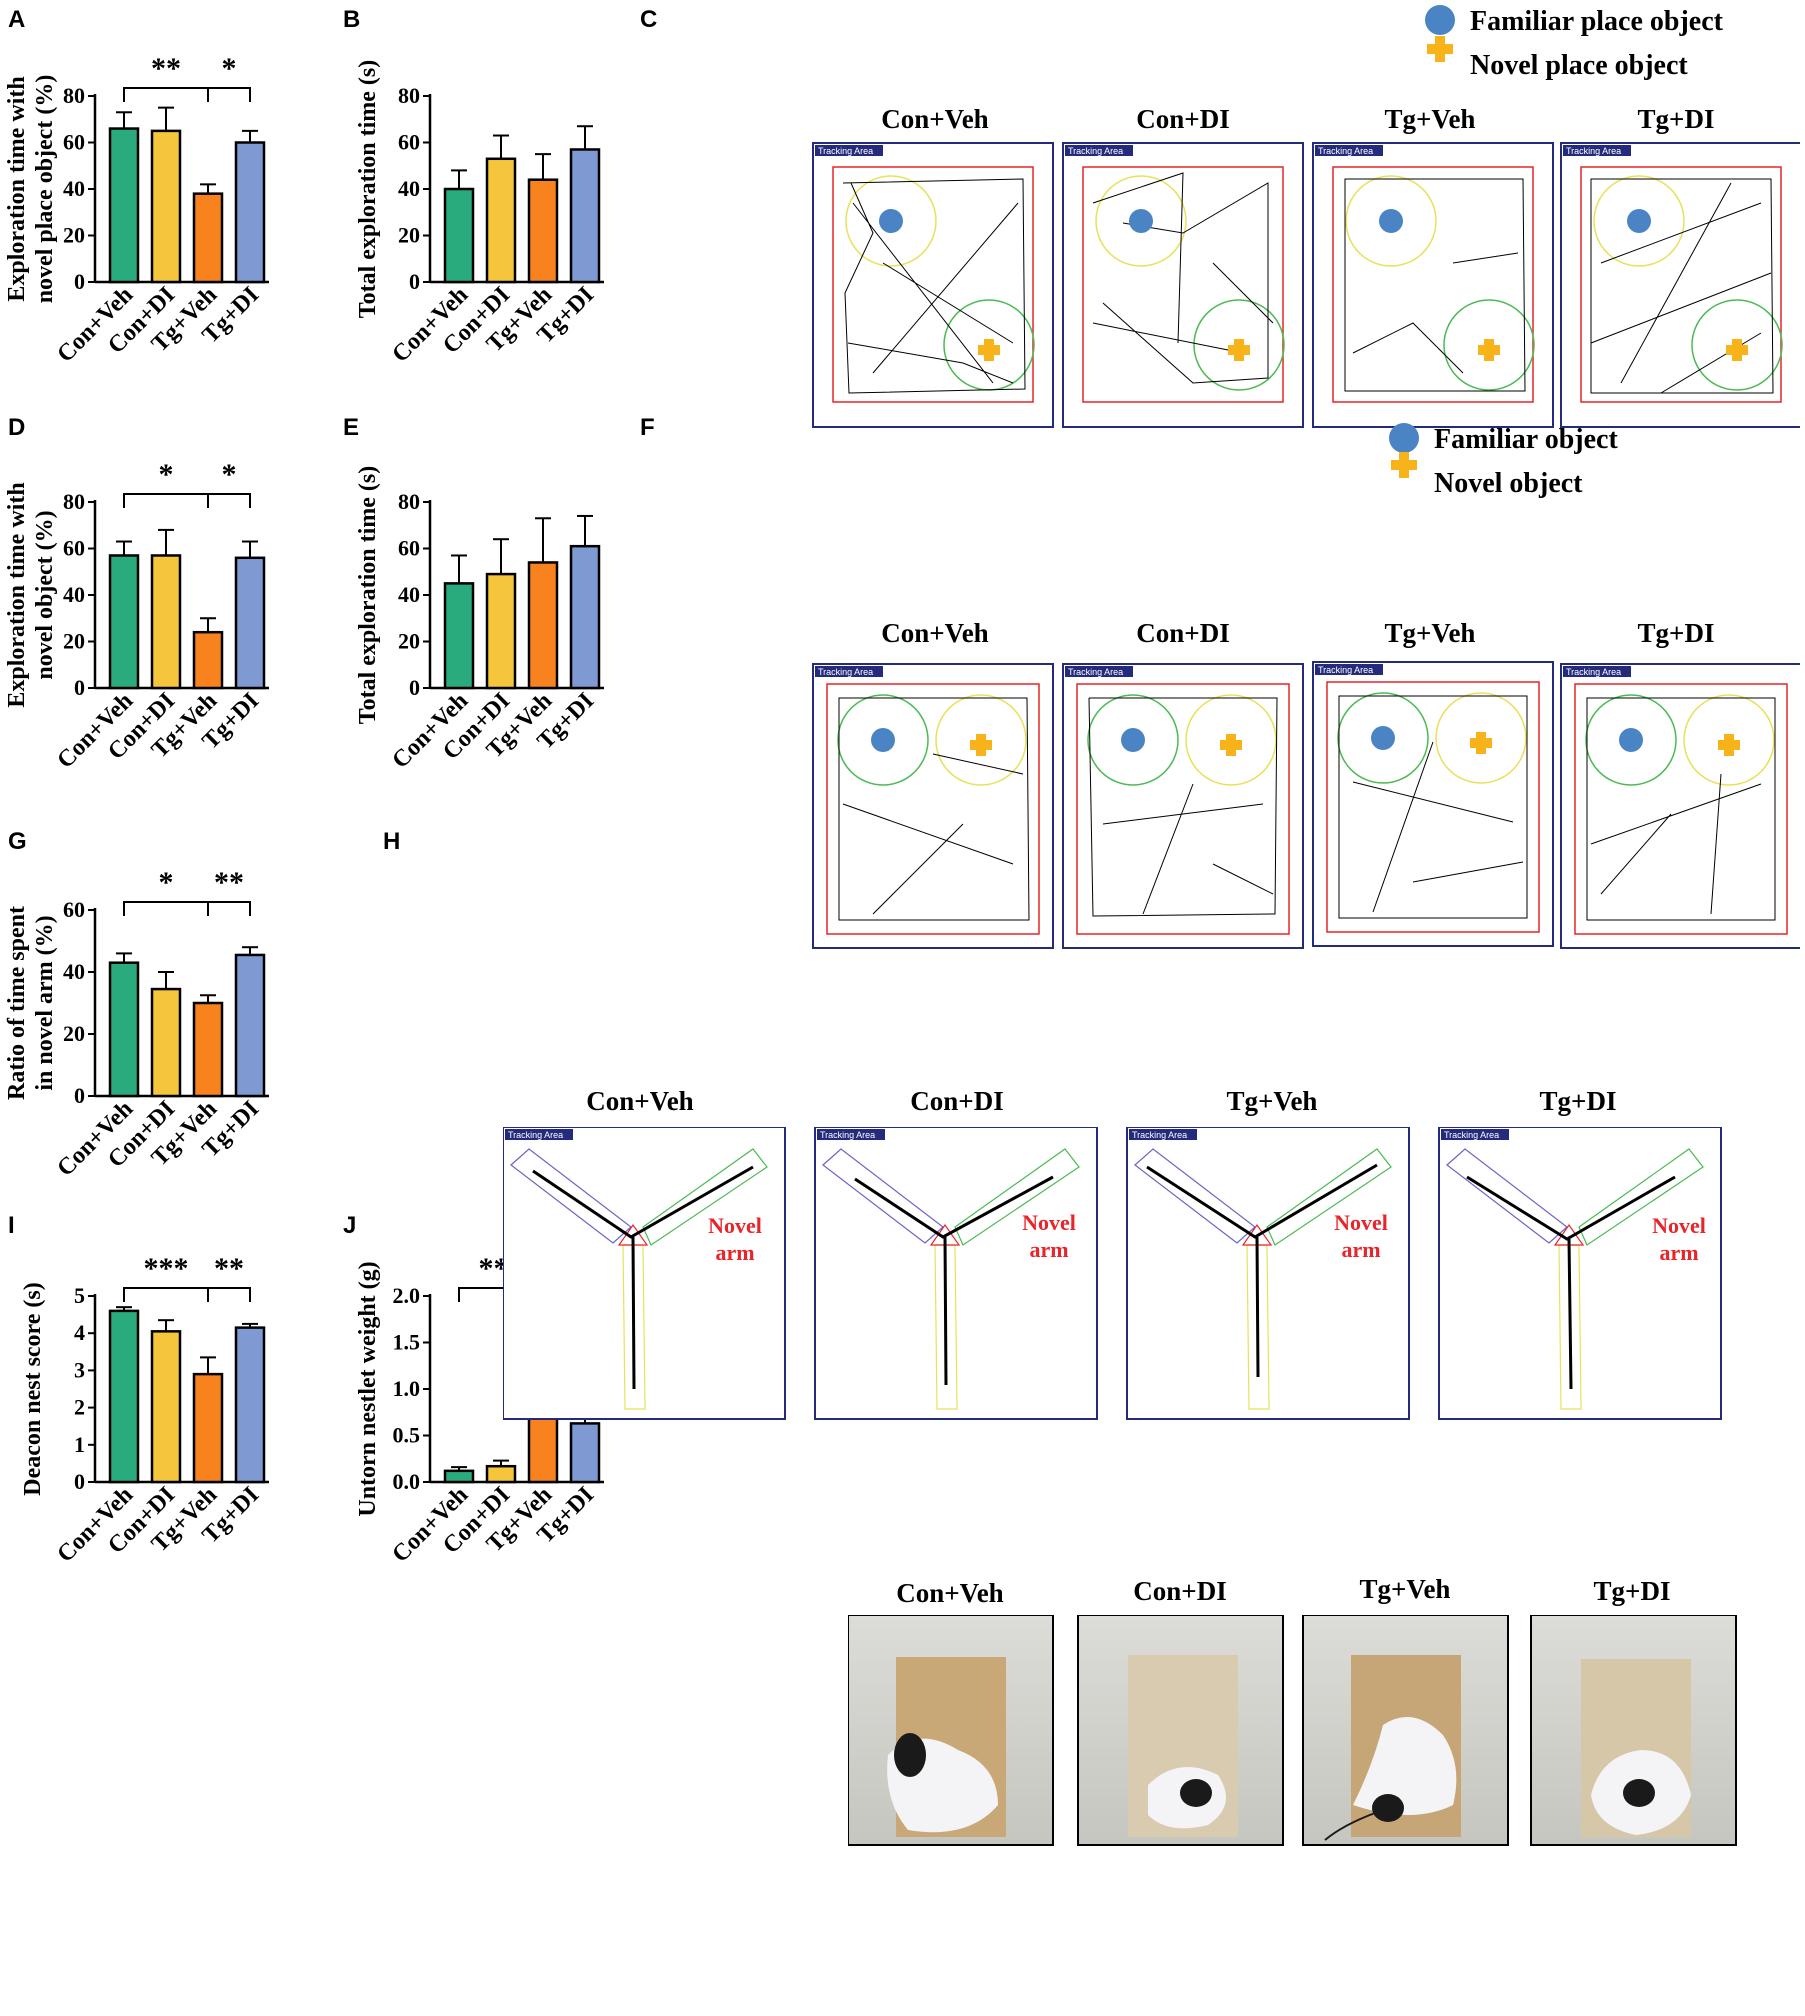 The image size is (1805, 2016). Describe the element at coordinates (79, 1332) in the screenshot. I see `y-tick-label: 4` at that location.